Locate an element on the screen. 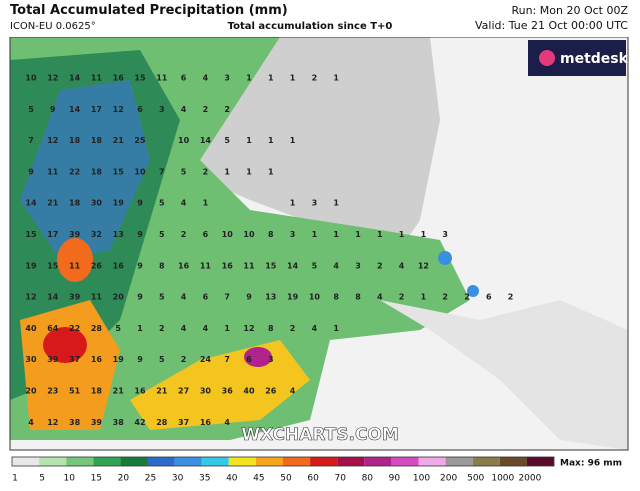  map-value: 40 is located at coordinates (31, 328).